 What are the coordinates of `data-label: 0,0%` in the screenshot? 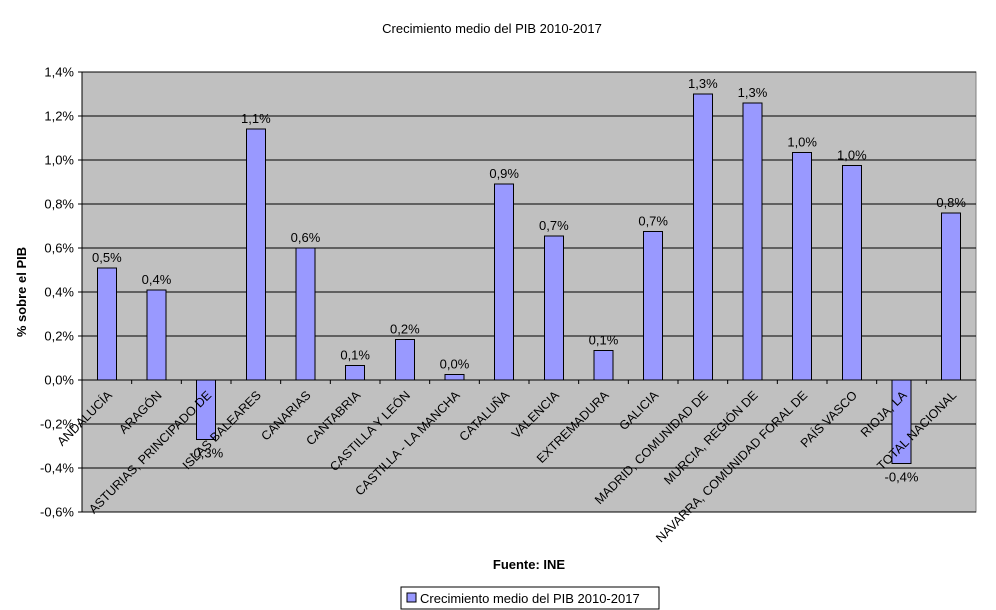 It's located at (455, 364).